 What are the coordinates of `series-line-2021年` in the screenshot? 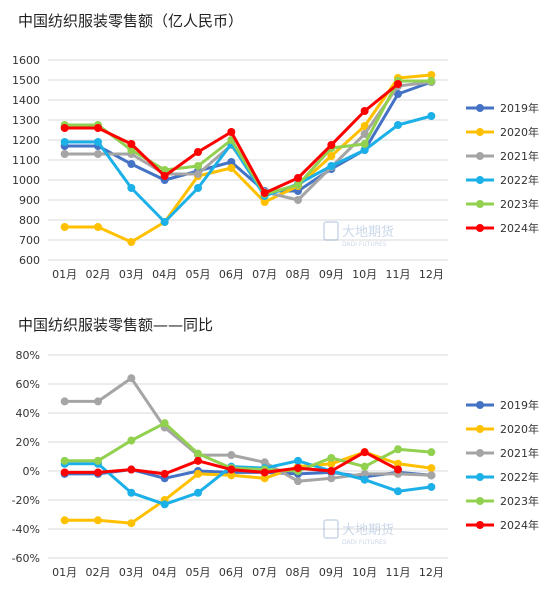 It's located at (248, 429).